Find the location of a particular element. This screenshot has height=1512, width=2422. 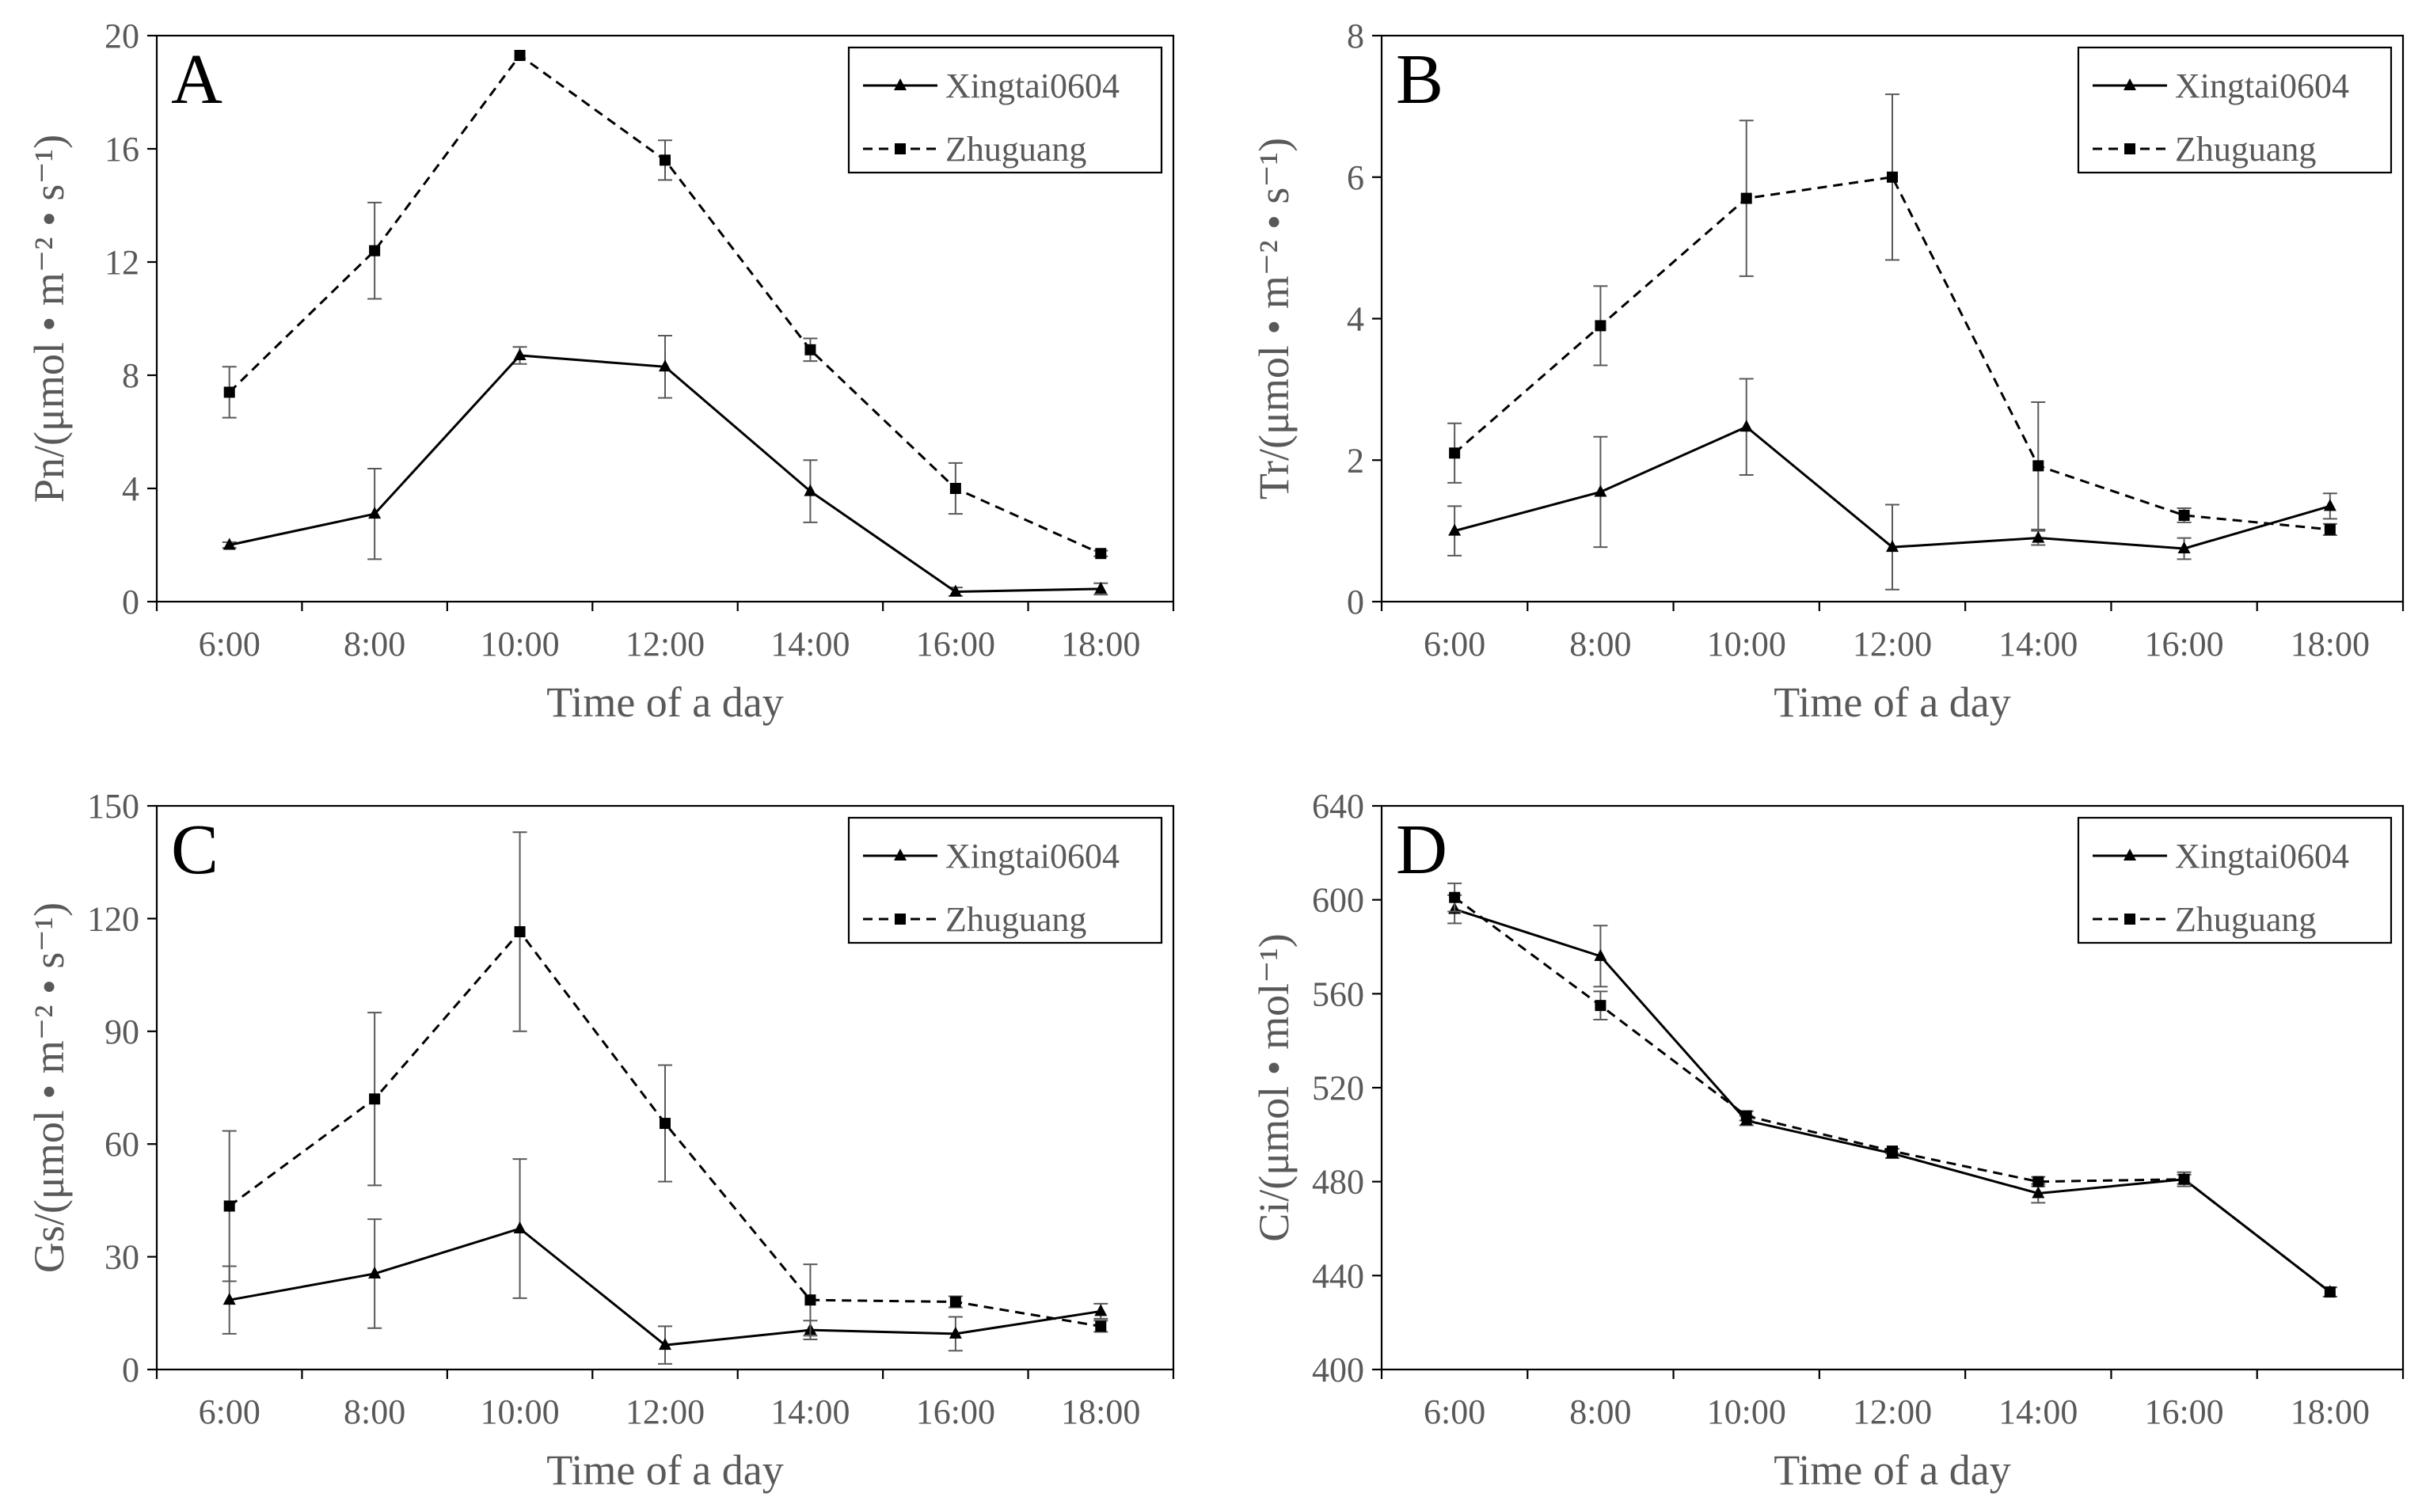

y-tick-label: 120 is located at coordinates (113, 918).